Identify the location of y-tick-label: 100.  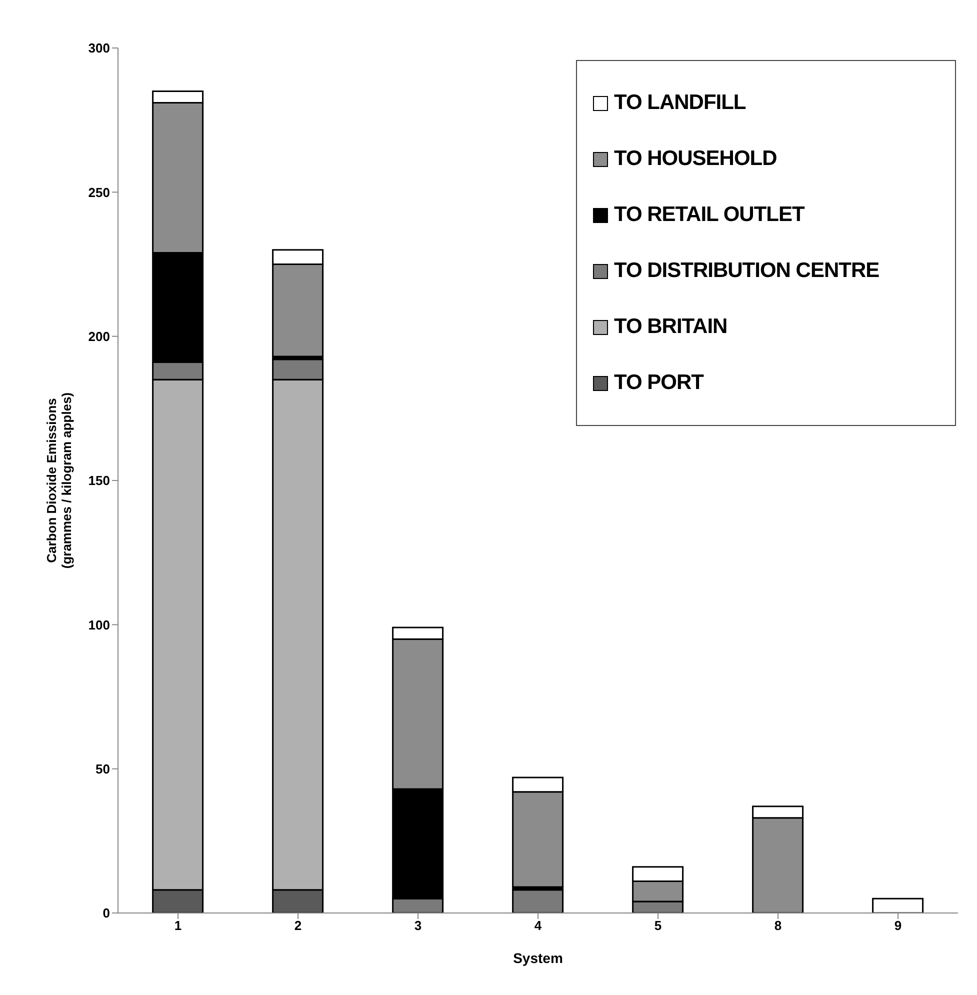
(99, 624).